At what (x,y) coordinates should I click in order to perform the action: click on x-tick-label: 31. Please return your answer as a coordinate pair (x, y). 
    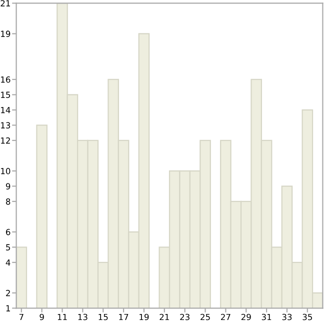
    Looking at the image, I should click on (267, 317).